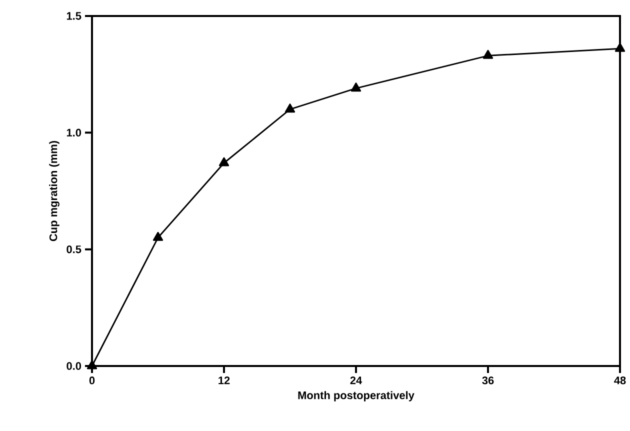  I want to click on y-tick-label: 0.5, so click(74, 249).